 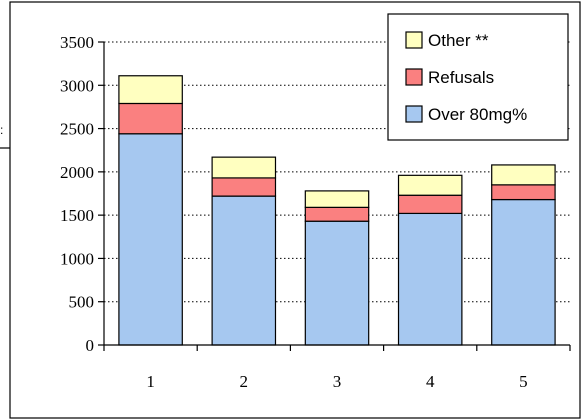 I want to click on x-tick-label: 3, so click(x=337, y=381).